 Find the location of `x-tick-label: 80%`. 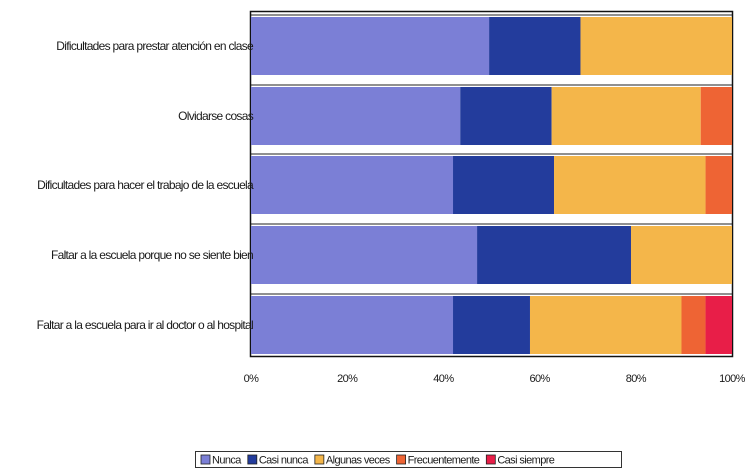

x-tick-label: 80% is located at coordinates (636, 379).